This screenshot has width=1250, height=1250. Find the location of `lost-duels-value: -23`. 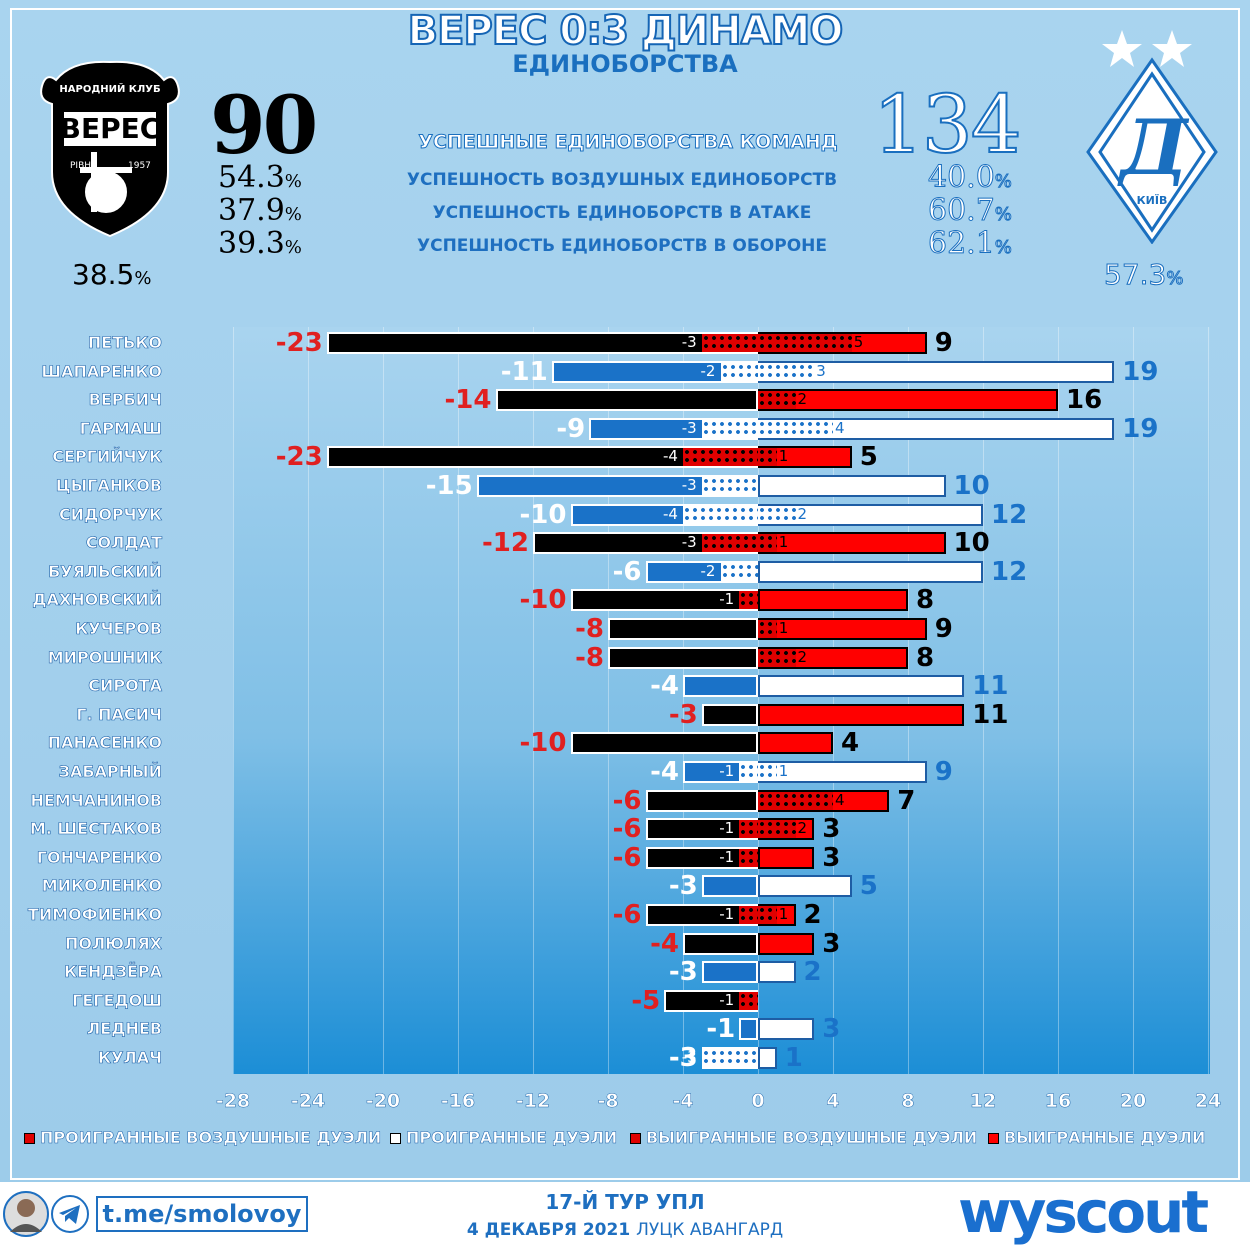

lost-duels-value: -23 is located at coordinates (299, 457).